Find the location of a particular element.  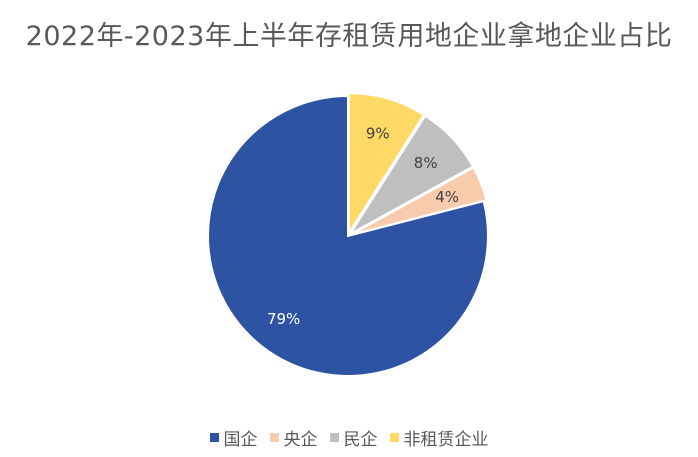

legend-item-4: 非租赁企业 is located at coordinates (439, 437).